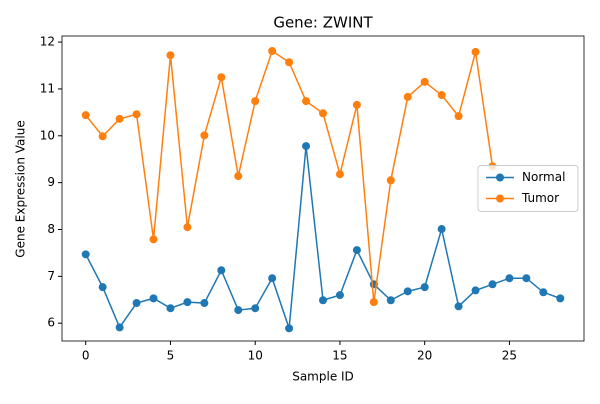  Describe the element at coordinates (323, 23) in the screenshot. I see `chart-title: Gene: ZWINT` at that location.